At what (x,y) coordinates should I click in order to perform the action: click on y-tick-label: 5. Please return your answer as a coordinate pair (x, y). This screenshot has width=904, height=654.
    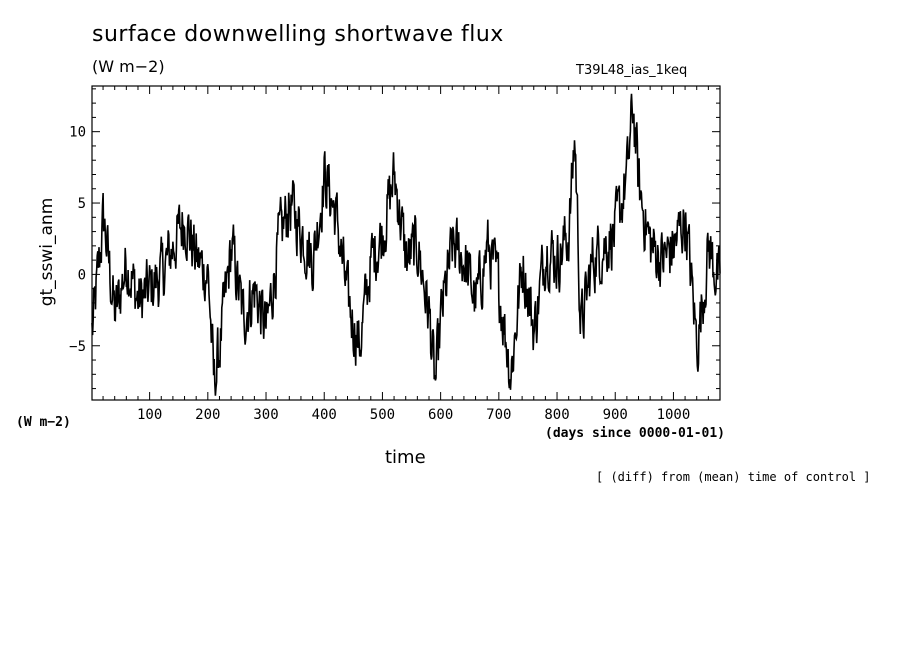
    Looking at the image, I should click on (82, 204).